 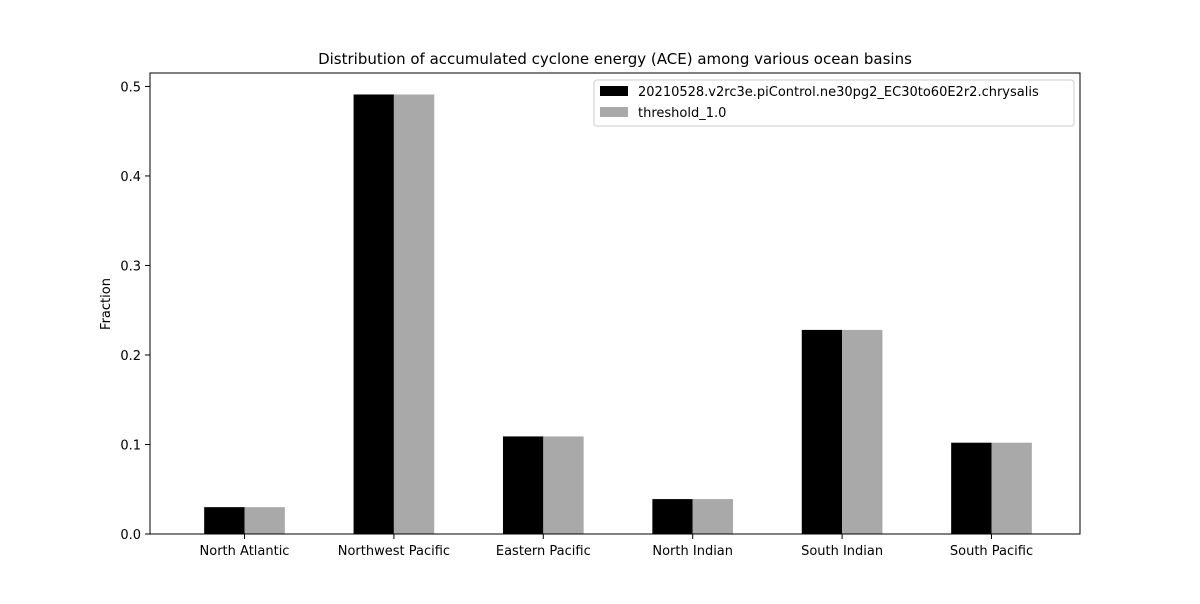 What do you see at coordinates (130, 177) in the screenshot?
I see `y-tick-label-4: 0.4` at bounding box center [130, 177].